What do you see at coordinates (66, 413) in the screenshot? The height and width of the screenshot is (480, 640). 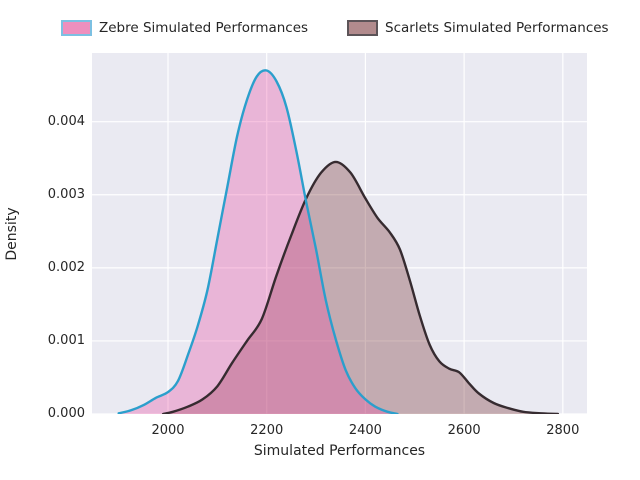 I see `y-tick-label: 0.000` at bounding box center [66, 413].